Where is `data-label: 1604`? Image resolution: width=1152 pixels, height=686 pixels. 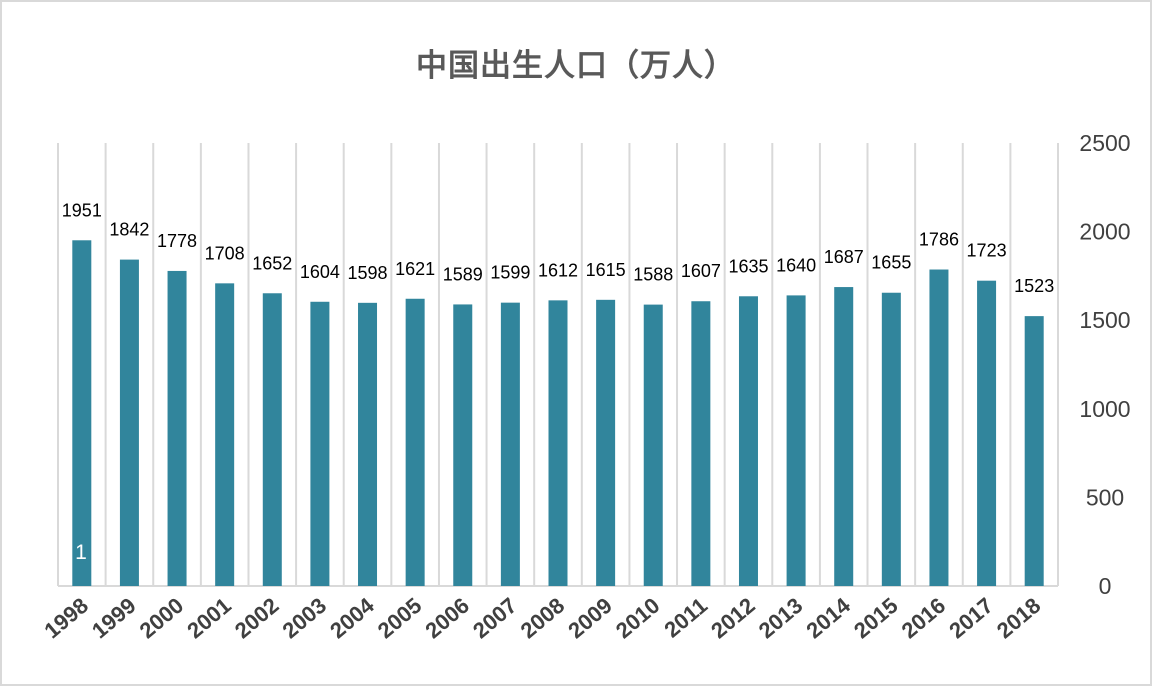
data-label: 1604 is located at coordinates (320, 272).